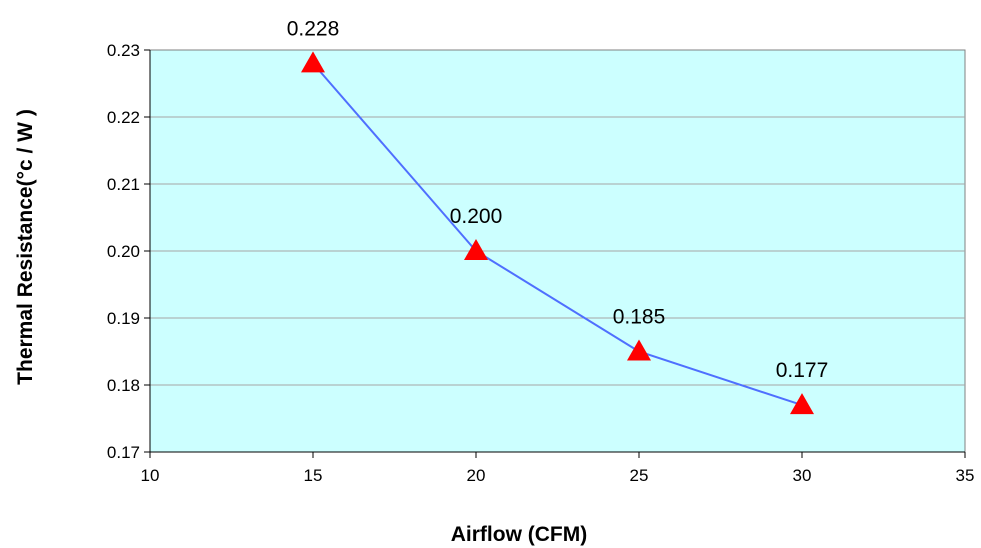 This screenshot has height=548, width=981. What do you see at coordinates (150, 475) in the screenshot?
I see `x-tick-label: 10` at bounding box center [150, 475].